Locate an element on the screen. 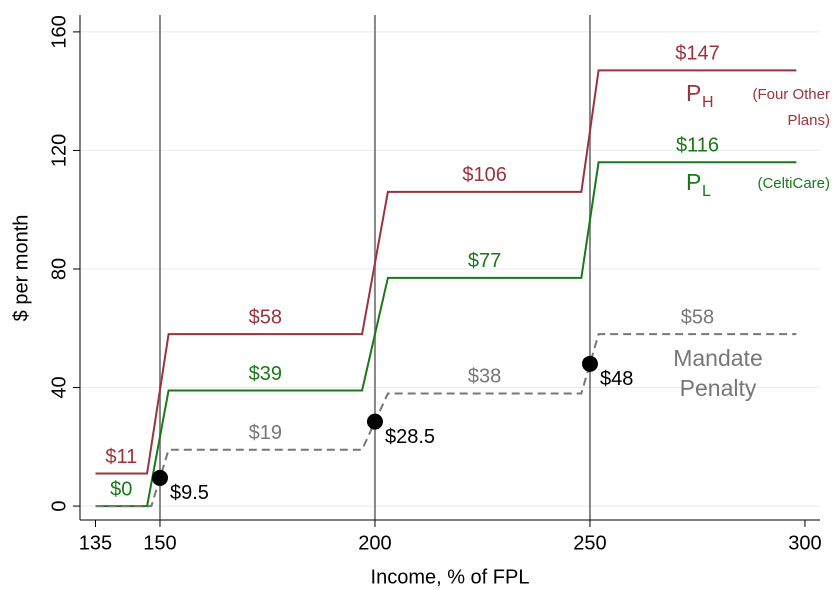 The height and width of the screenshot is (590, 833). point-label: $28.5 is located at coordinates (410, 437).